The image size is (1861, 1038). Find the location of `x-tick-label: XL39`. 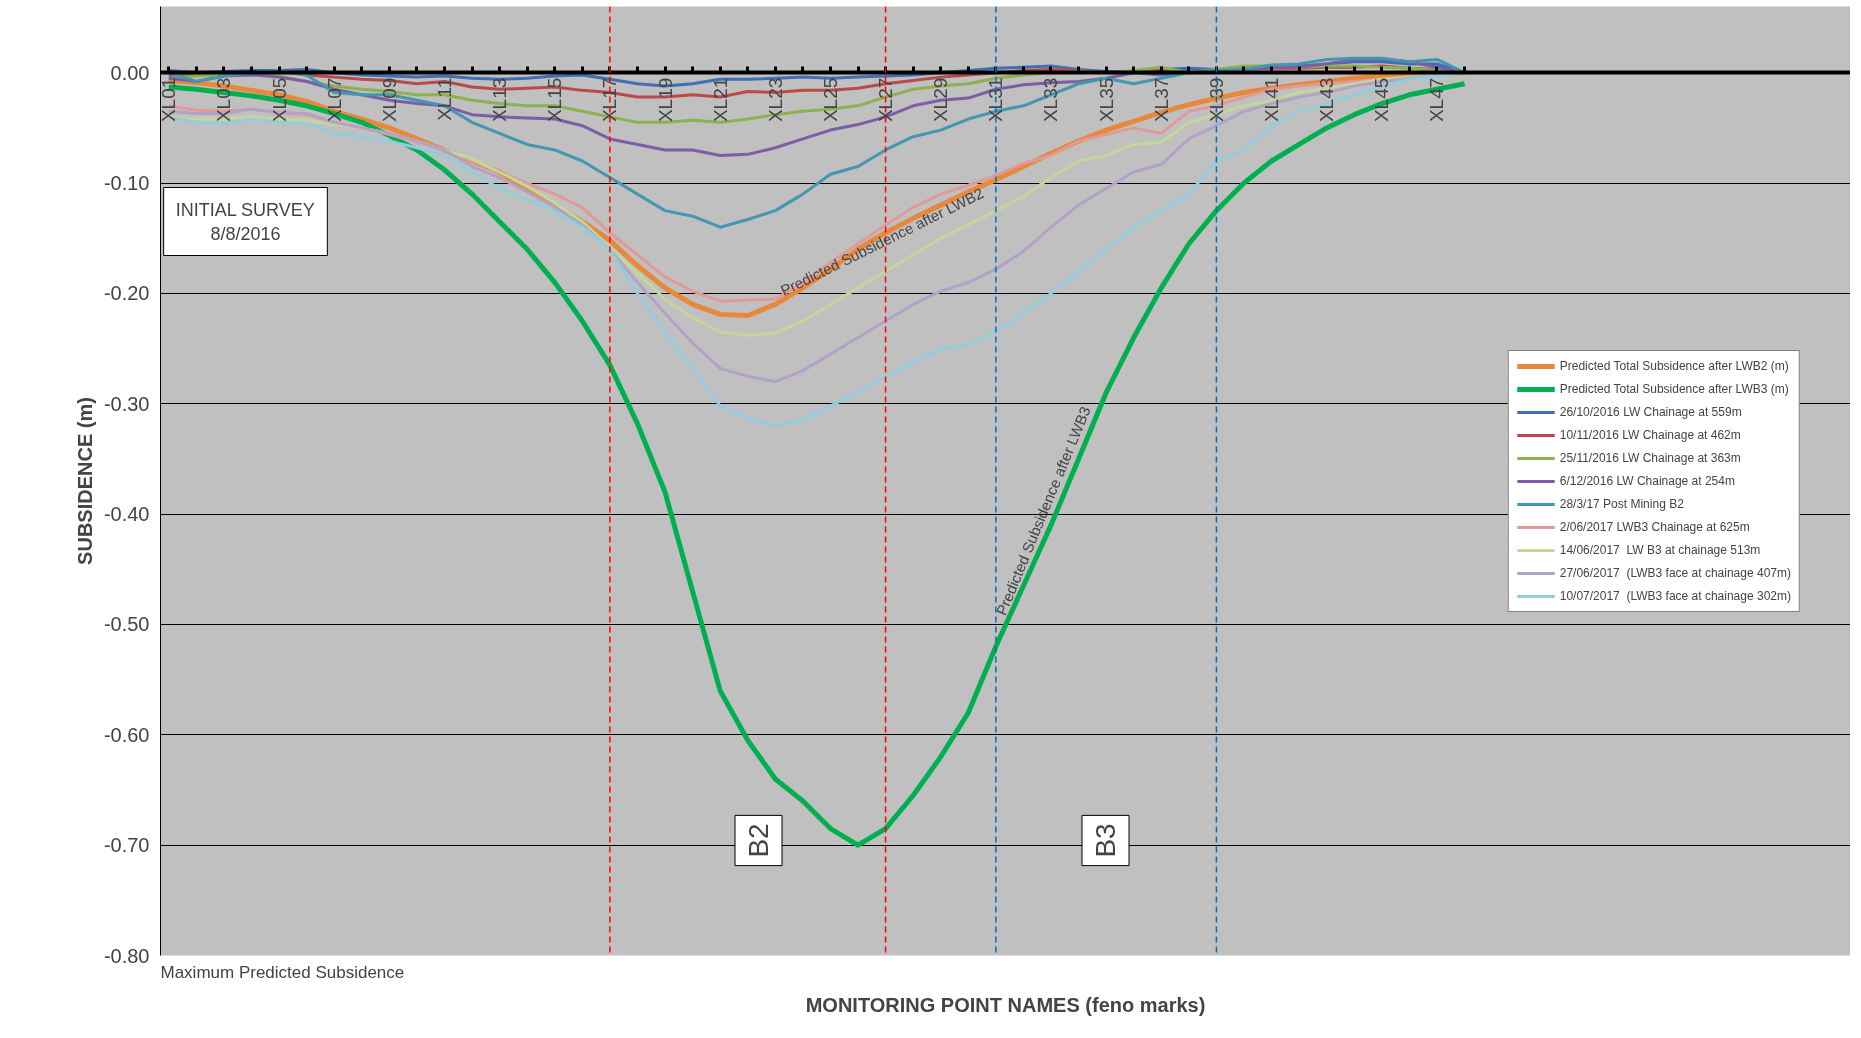

x-tick-label: XL39 is located at coordinates (1216, 100).